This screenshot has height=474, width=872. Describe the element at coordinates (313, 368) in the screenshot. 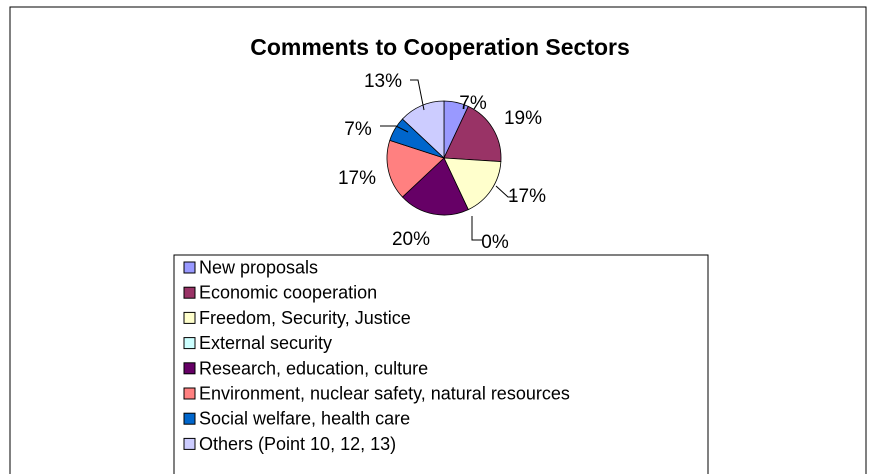

I see `legend-label: Research, education, culture` at that location.